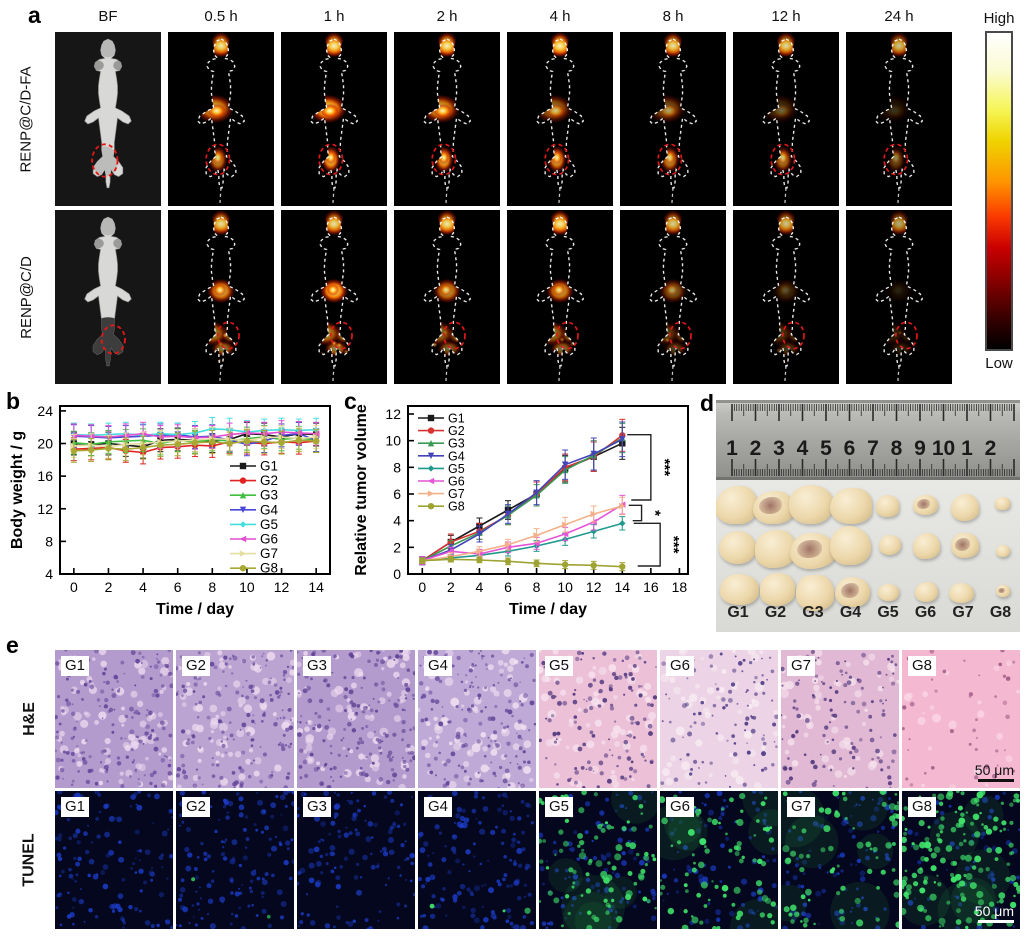 The width and height of the screenshot is (1024, 939). Describe the element at coordinates (75, 807) in the screenshot. I see `histology-group-label: G1` at that location.